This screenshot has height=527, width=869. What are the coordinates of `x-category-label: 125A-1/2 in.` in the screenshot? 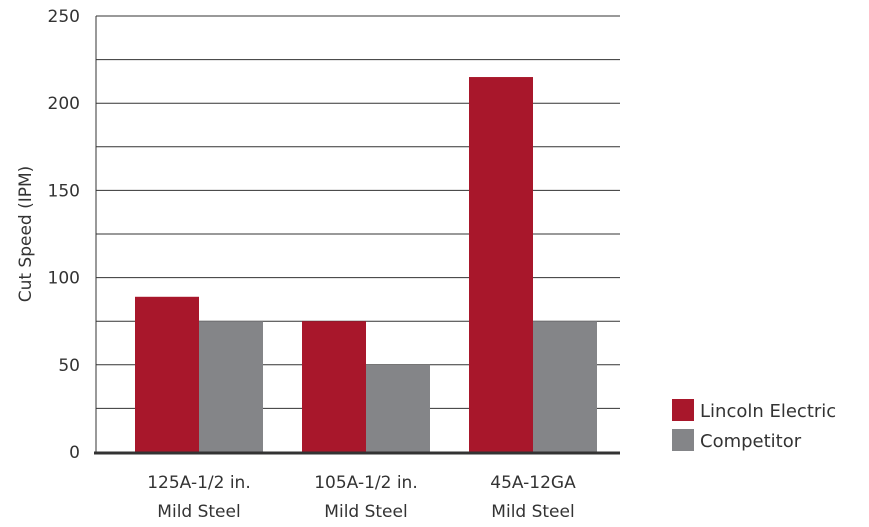 It's located at (199, 483).